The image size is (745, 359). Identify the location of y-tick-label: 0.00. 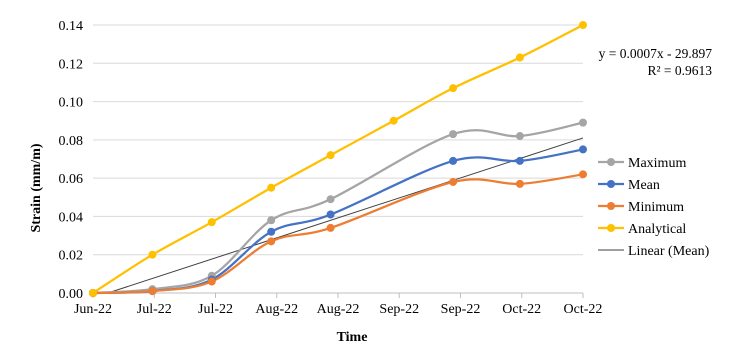
(71, 294).